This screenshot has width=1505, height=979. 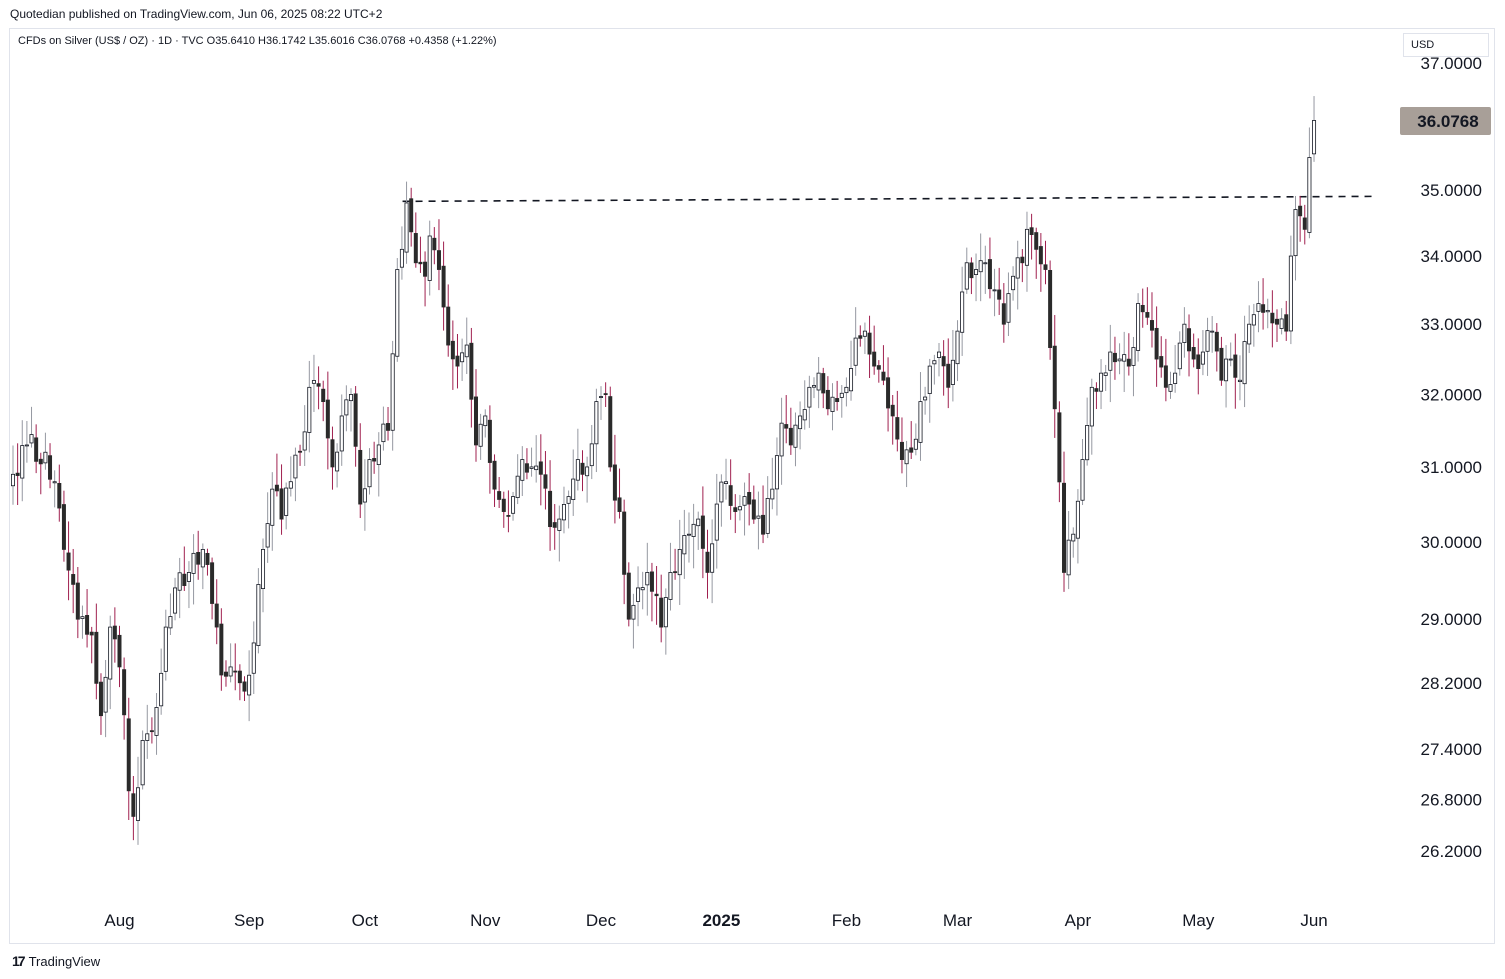 I want to click on y-tick-label: 32.0000, so click(x=1451, y=394).